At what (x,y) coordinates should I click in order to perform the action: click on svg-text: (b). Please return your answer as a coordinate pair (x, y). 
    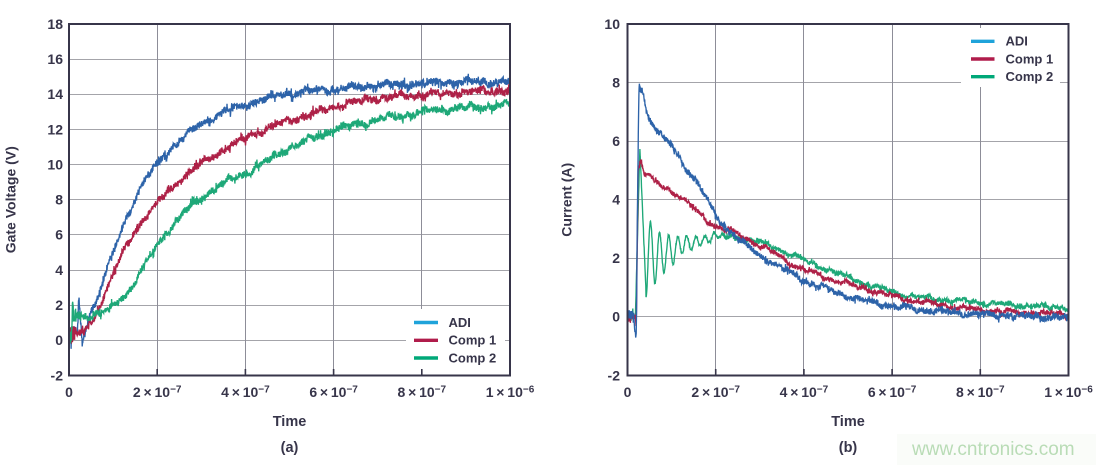
    Looking at the image, I should click on (848, 448).